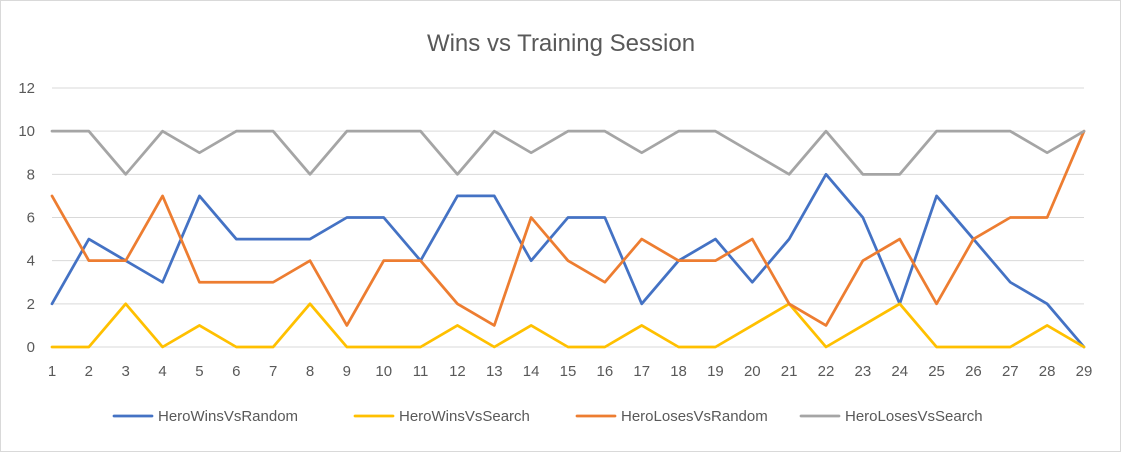  I want to click on y-tick-label: 12, so click(26, 88).